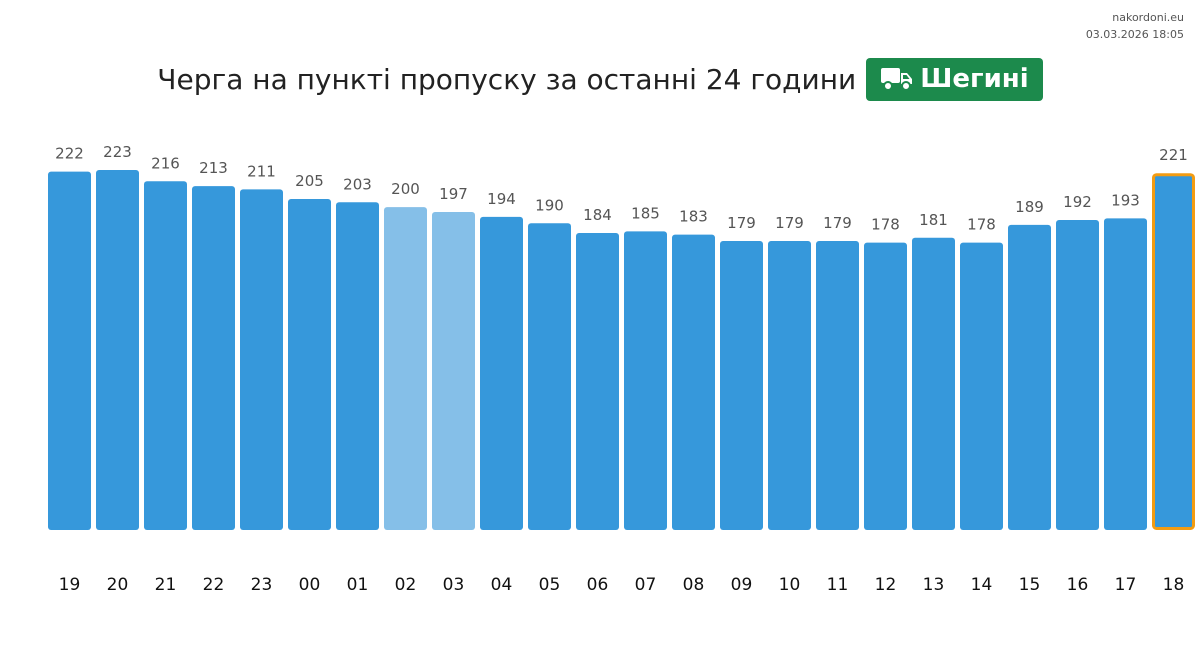 The width and height of the screenshot is (1200, 651). Describe the element at coordinates (406, 585) in the screenshot. I see `x-tick-label: 02` at that location.